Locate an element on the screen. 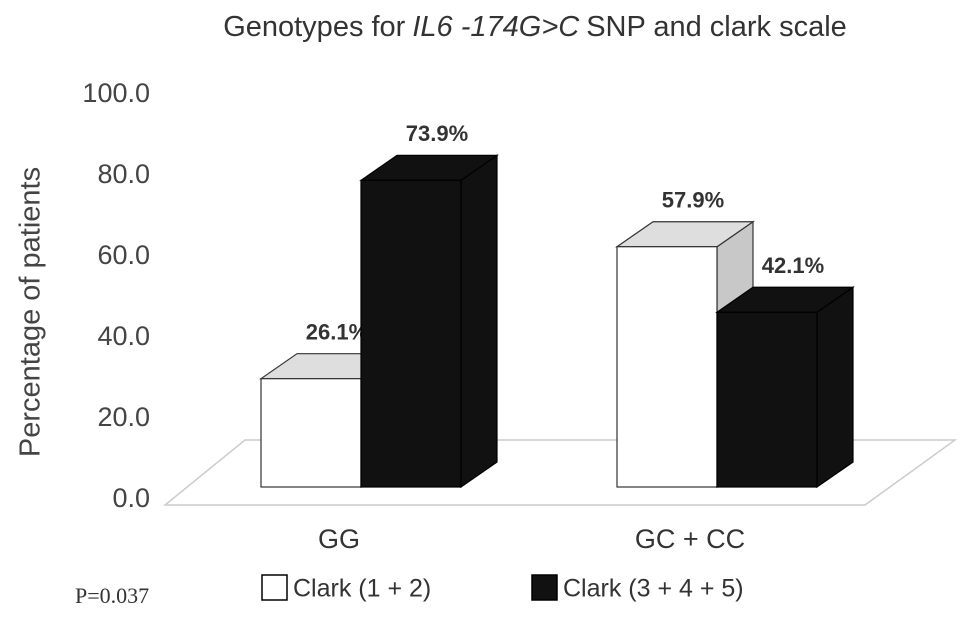 This screenshot has width=969, height=626. data-label: 57.9% is located at coordinates (693, 200).